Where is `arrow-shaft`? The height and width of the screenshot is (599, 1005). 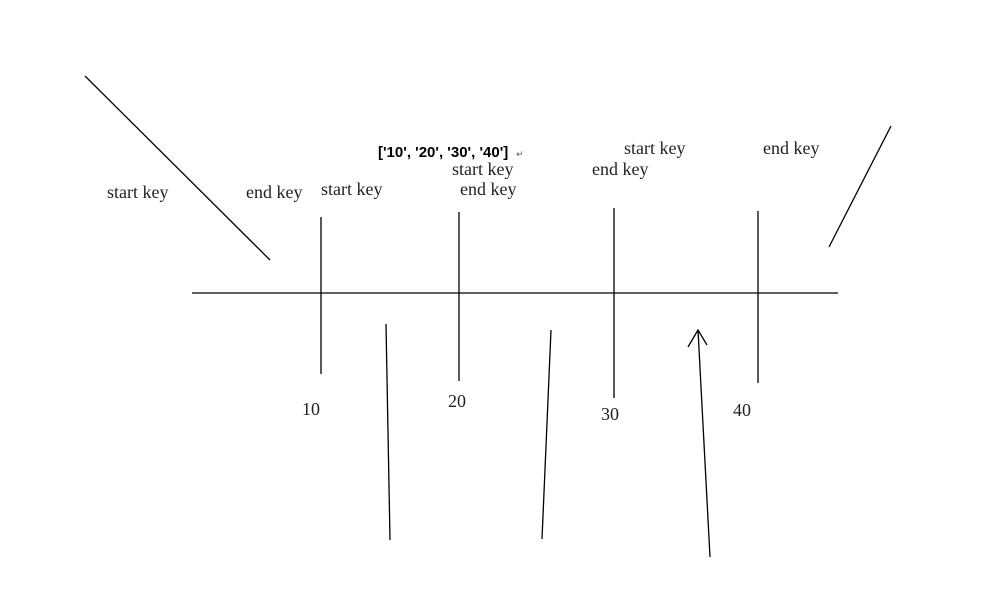 arrow-shaft is located at coordinates (704, 443).